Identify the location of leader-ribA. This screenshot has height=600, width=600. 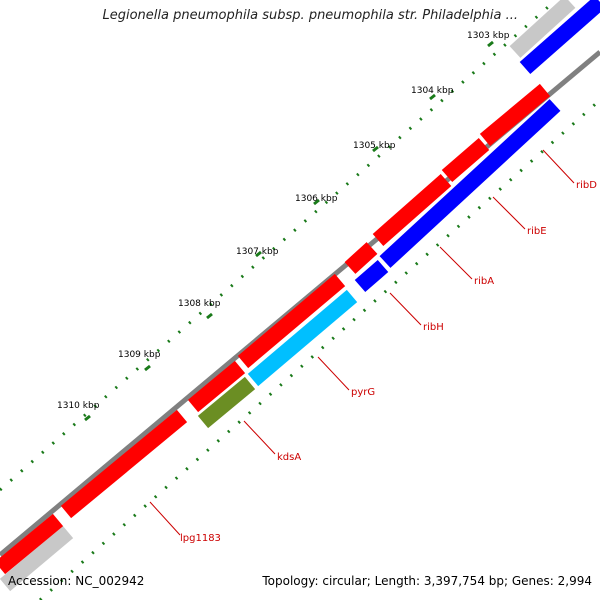
(456, 263).